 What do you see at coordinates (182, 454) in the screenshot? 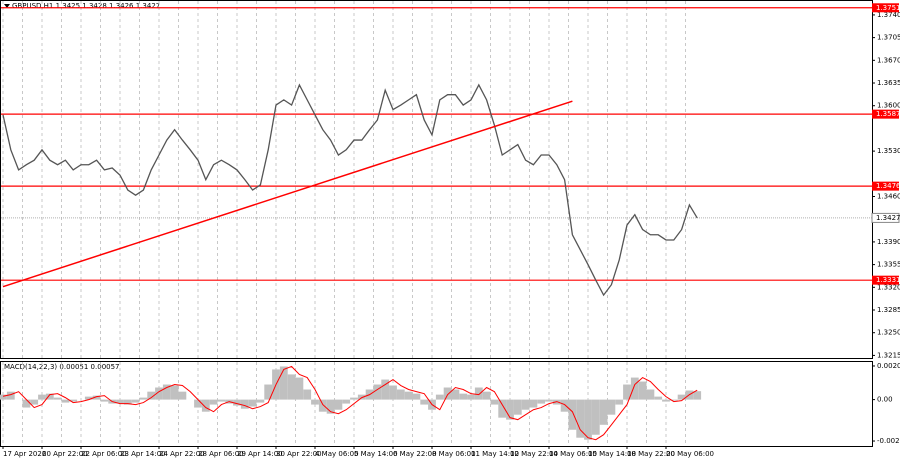
I see `x-tick-label: 24 Apr 22:00` at bounding box center [182, 454].